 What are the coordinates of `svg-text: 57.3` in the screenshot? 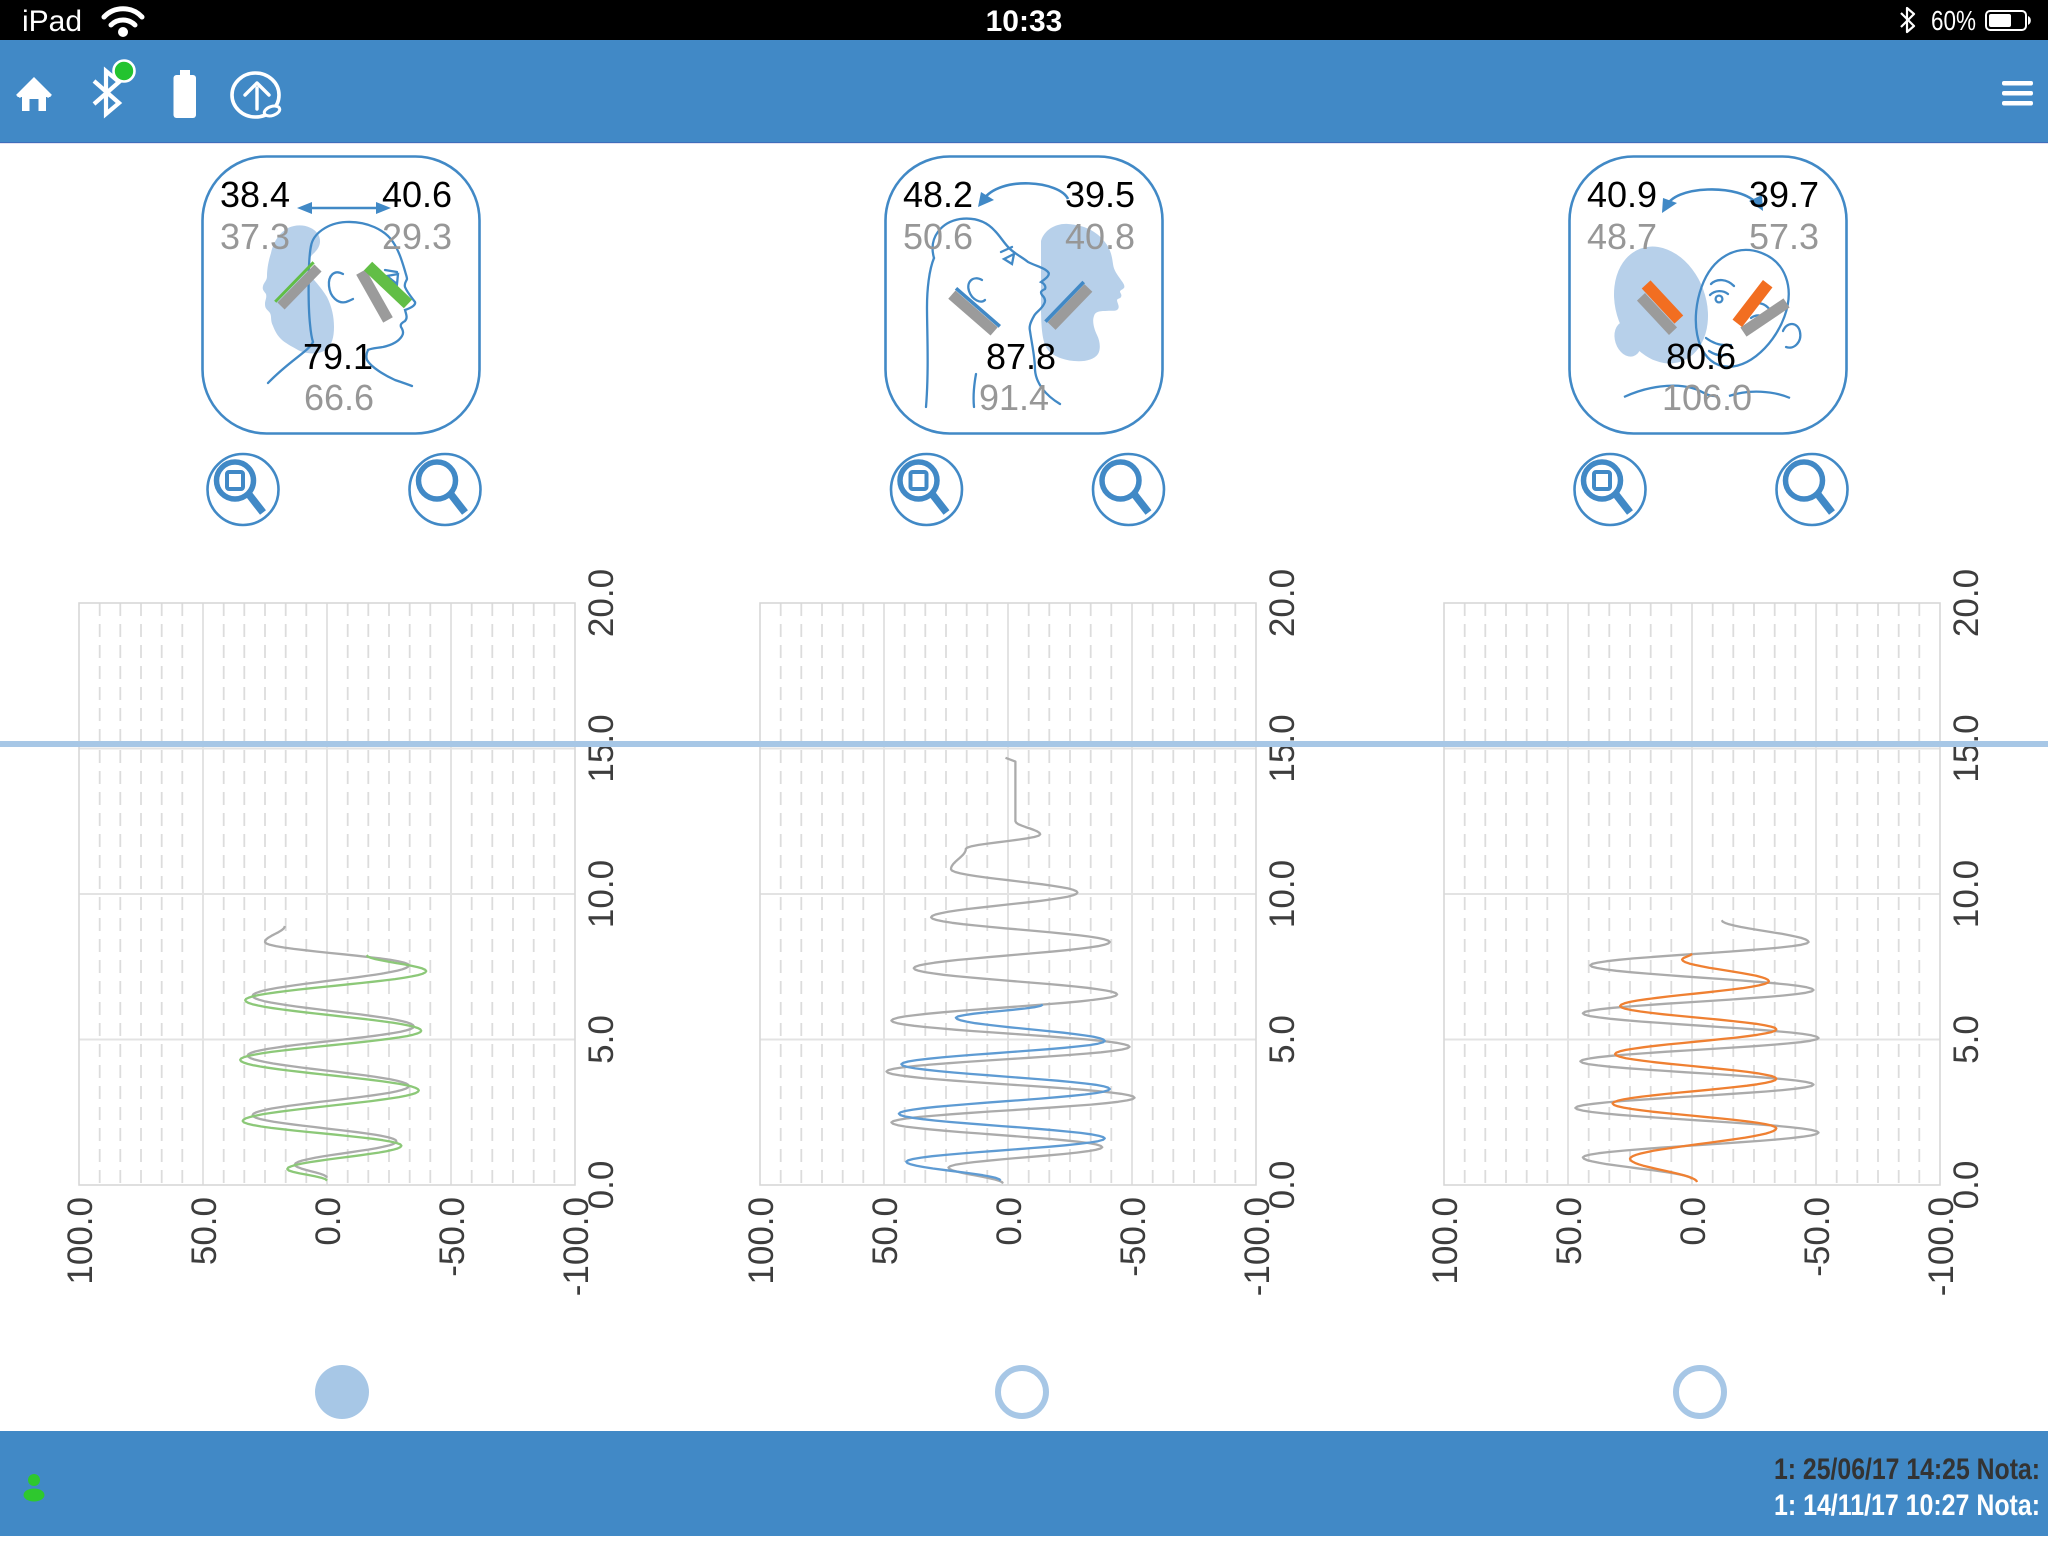 It's located at (1784, 236).